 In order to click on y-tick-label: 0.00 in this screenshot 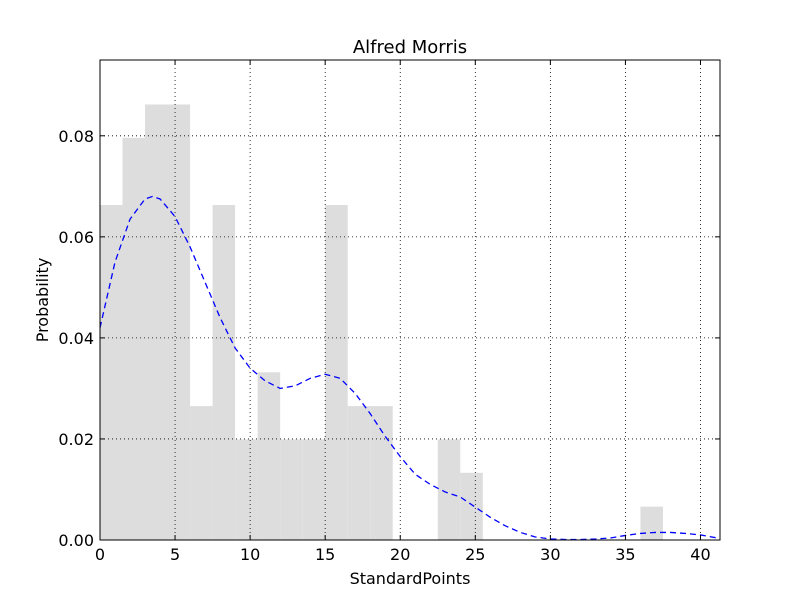, I will do `click(76, 540)`.